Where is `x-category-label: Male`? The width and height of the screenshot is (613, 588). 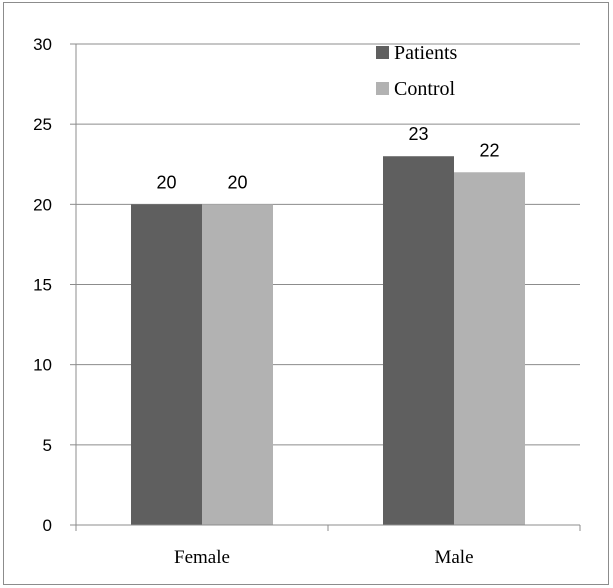 x-category-label: Male is located at coordinates (453, 557).